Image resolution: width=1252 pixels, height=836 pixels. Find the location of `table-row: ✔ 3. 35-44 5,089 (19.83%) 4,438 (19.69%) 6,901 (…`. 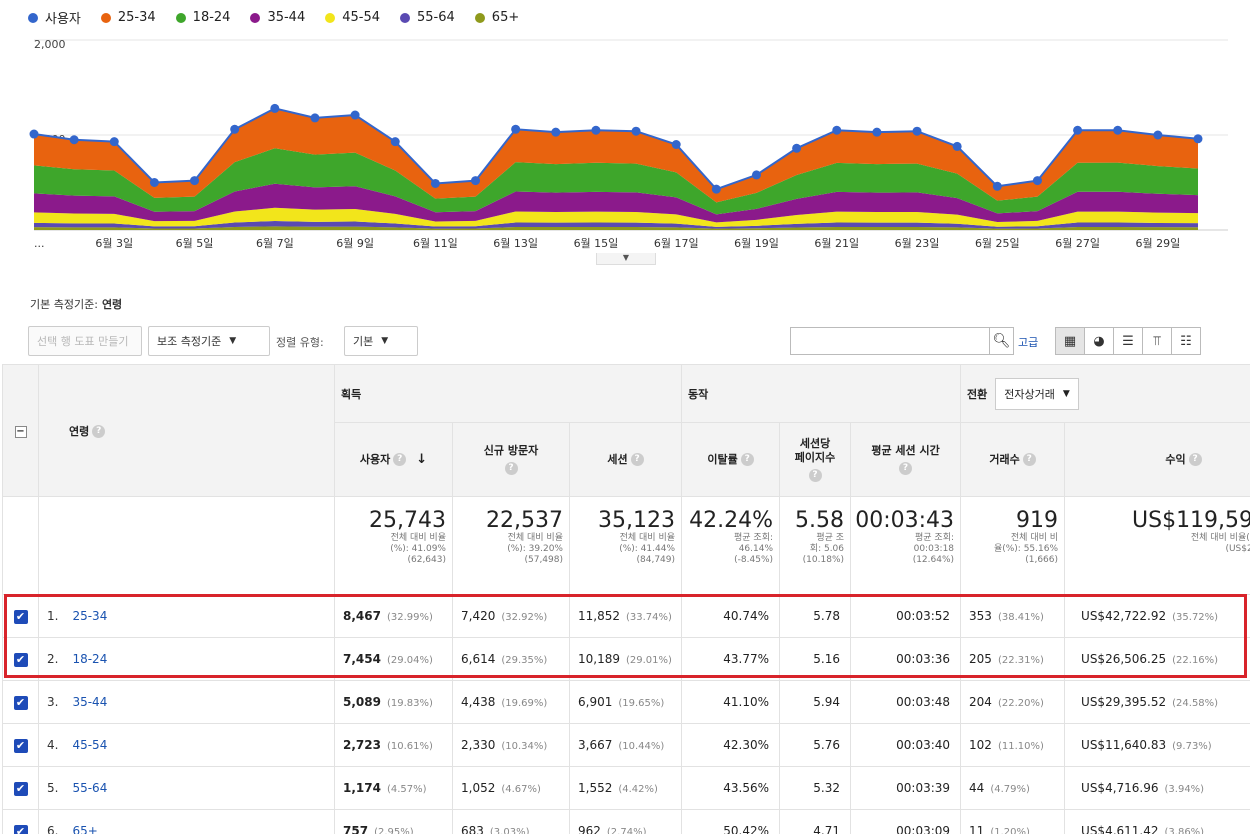

table-row: ✔ 3. 35-44 5,089 (19.83%) 4,438 (19.69%) 6,901 (… is located at coordinates (626, 702).